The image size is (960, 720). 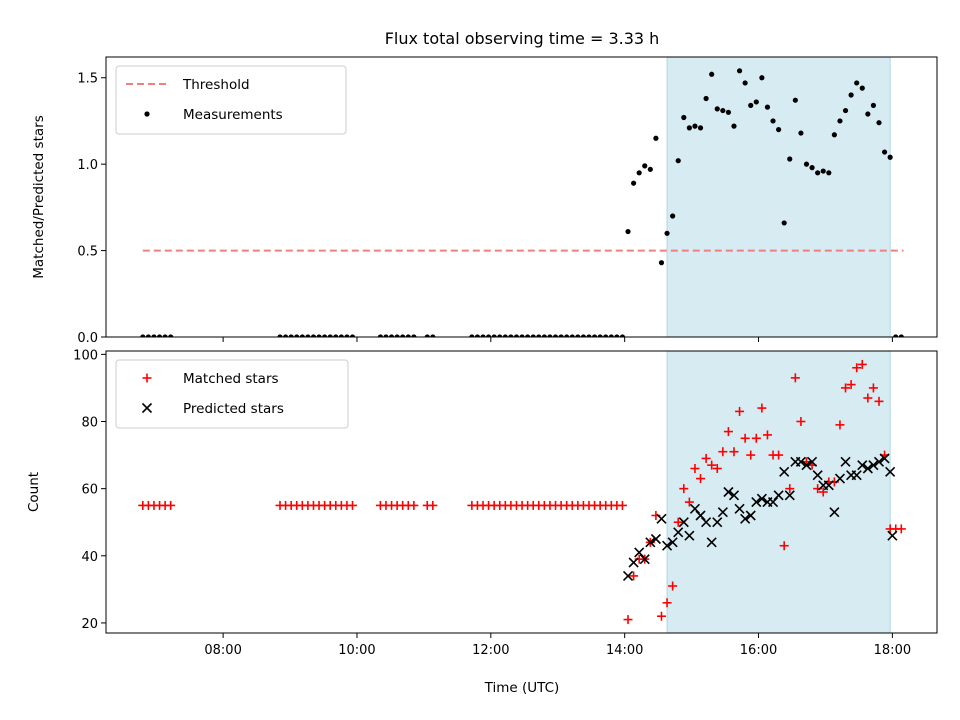 What do you see at coordinates (34, 492) in the screenshot?
I see `bottom-y-axis-label: Count` at bounding box center [34, 492].